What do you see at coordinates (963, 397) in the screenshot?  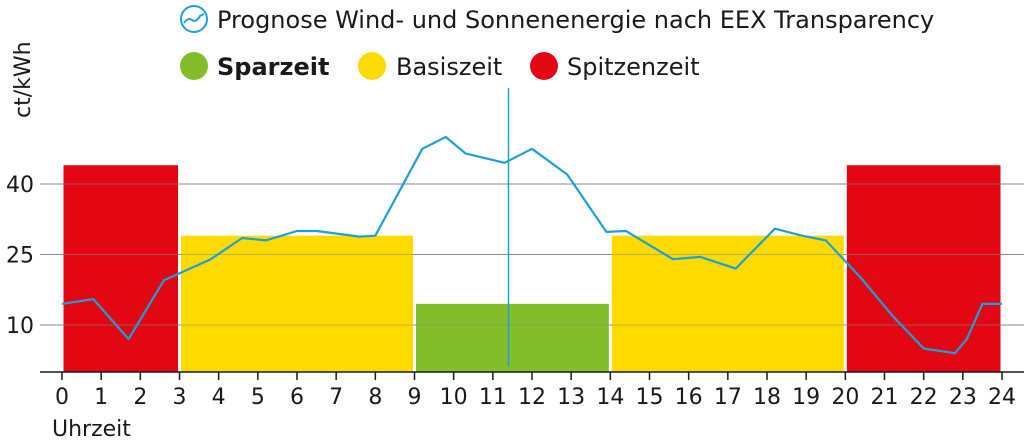 I see `x-tick-label: 23` at bounding box center [963, 397].